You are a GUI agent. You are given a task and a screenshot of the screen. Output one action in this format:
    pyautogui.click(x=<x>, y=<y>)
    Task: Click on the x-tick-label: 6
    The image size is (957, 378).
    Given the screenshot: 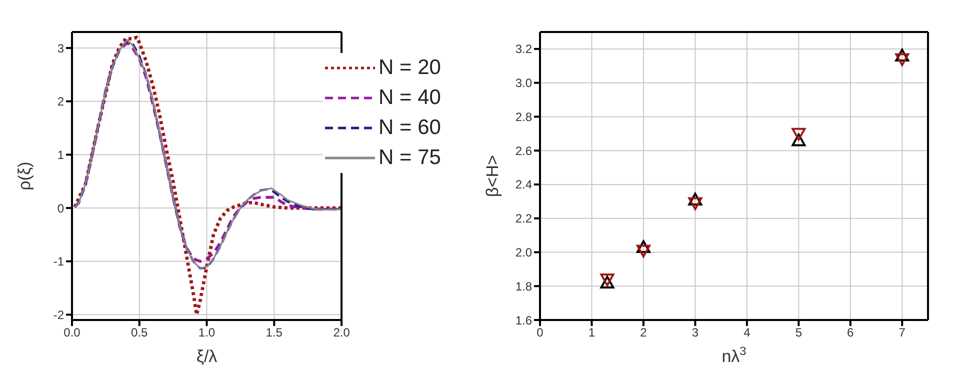 What is the action you would take?
    pyautogui.click(x=850, y=333)
    